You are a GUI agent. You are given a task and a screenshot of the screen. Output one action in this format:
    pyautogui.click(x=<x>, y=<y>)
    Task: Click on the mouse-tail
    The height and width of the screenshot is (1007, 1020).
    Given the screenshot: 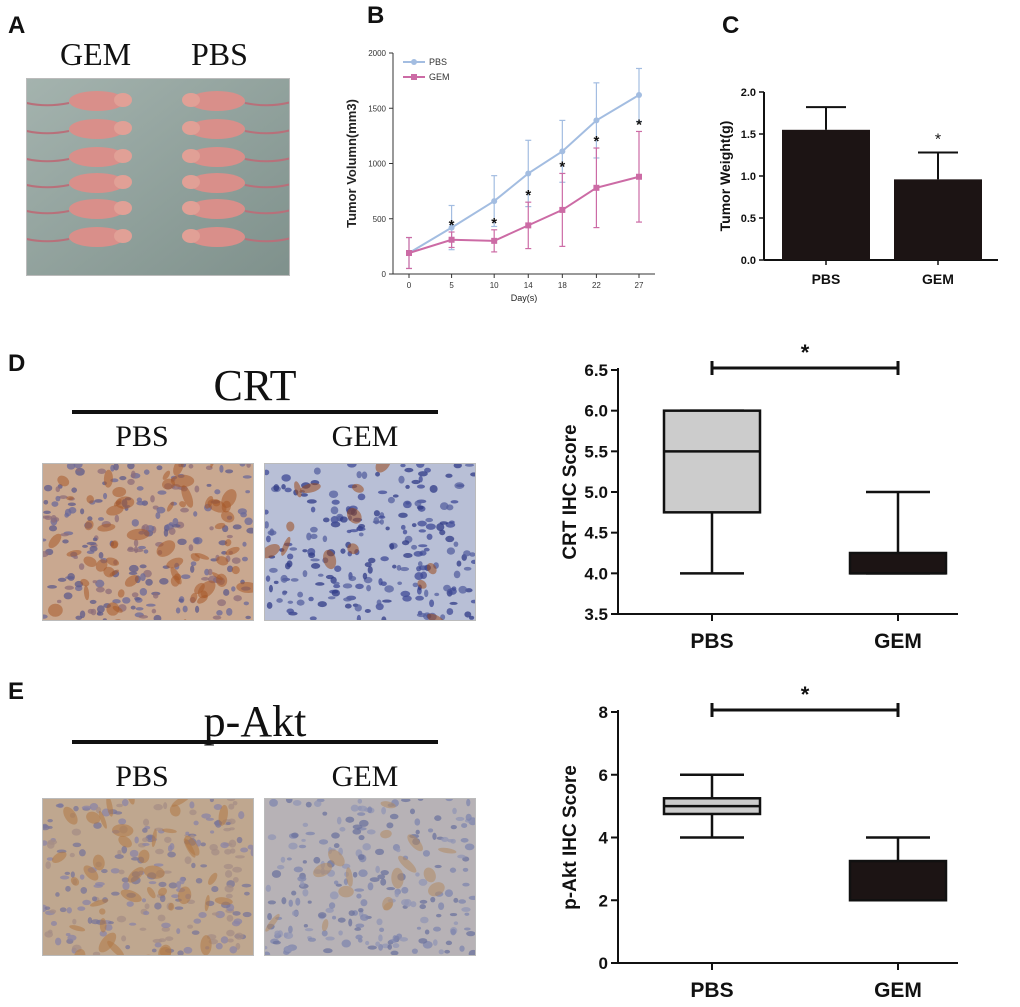 What is the action you would take?
    pyautogui.click(x=266, y=186)
    